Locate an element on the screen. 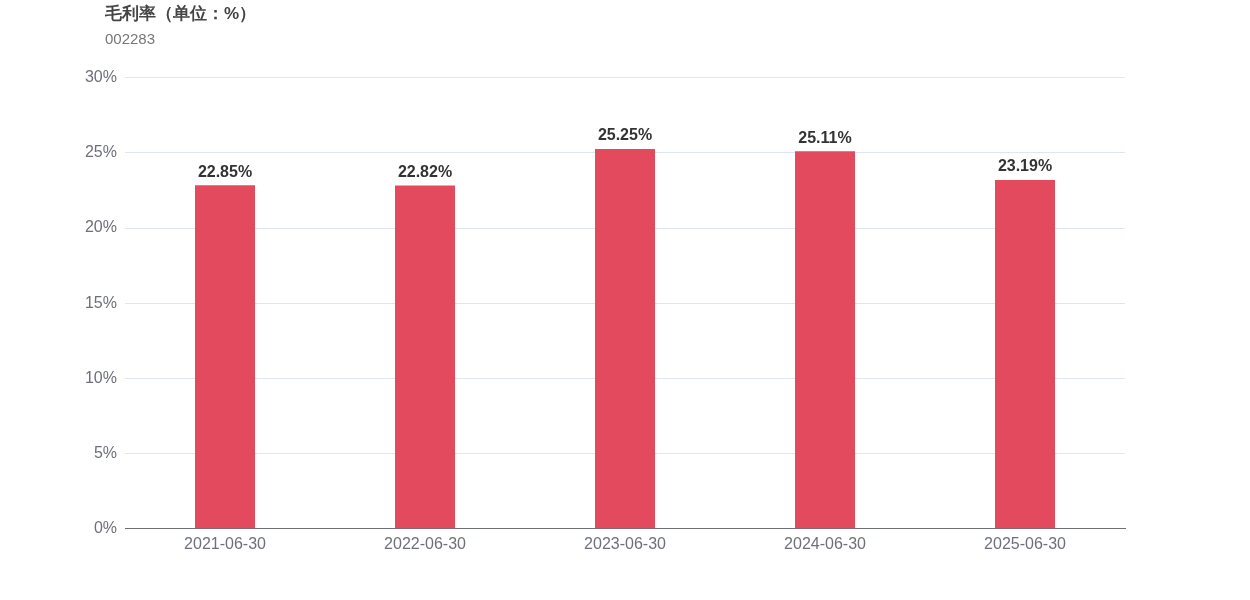 This screenshot has height=600, width=1250. data-label: 23.19% is located at coordinates (1025, 166).